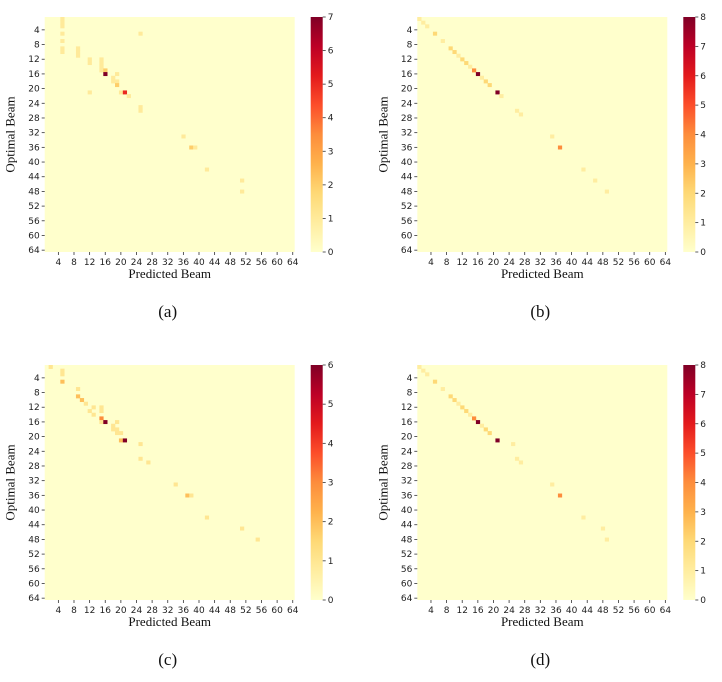 This screenshot has width=722, height=682. I want to click on x-axis-label: Predicted Beam, so click(542, 273).